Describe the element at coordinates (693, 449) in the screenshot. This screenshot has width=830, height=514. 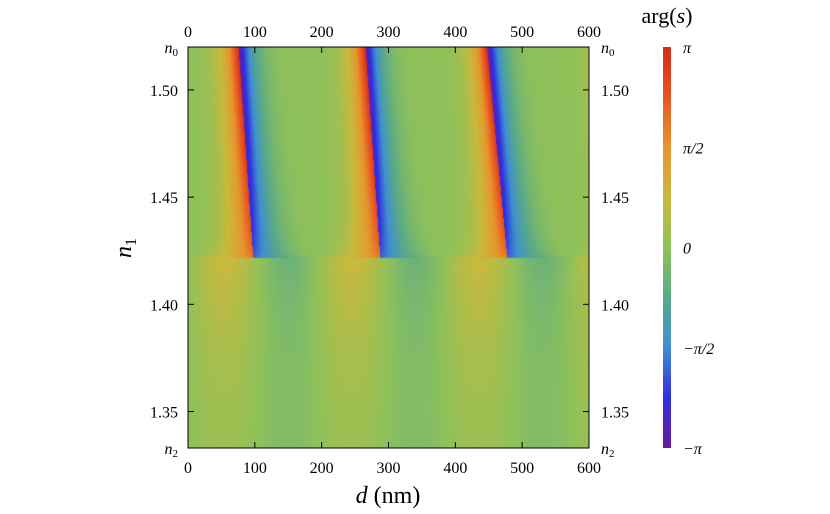
I see `colorbar-tick-label: −π` at that location.